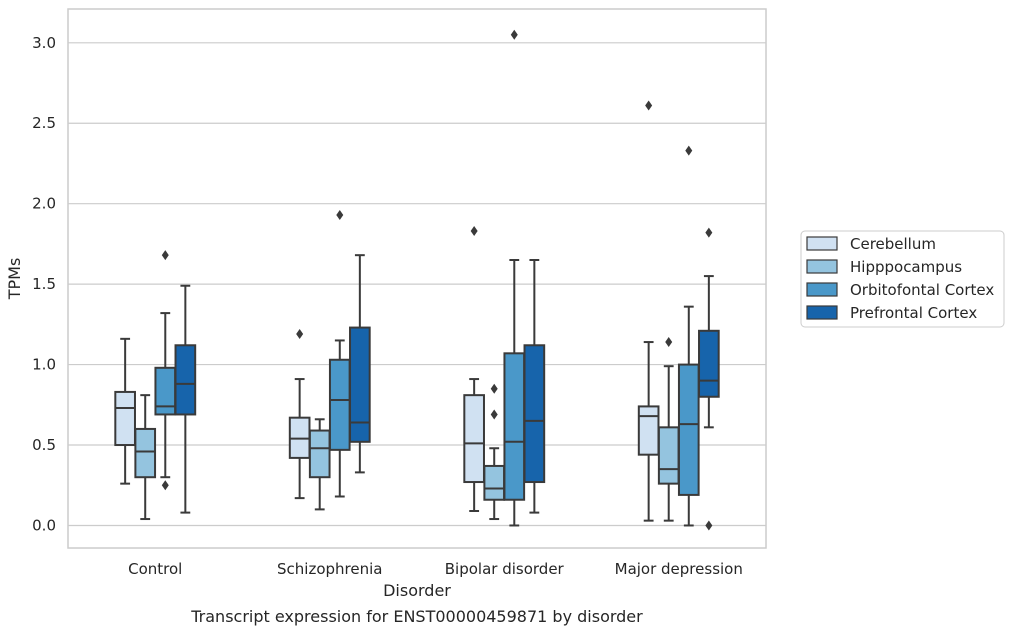 Image resolution: width=1014 pixels, height=634 pixels. Describe the element at coordinates (44, 43) in the screenshot. I see `y-tick-label: 3.0` at that location.